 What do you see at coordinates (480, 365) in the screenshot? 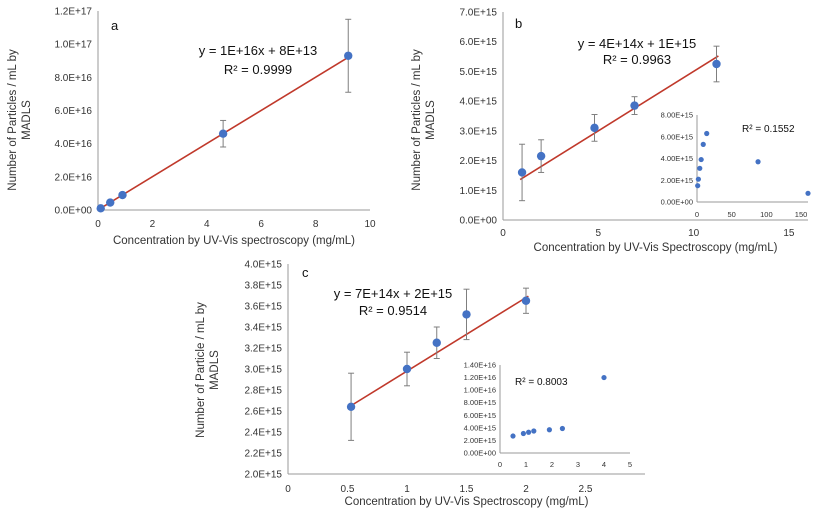
I see `inset-y-tick-label: 1.40E+16` at bounding box center [480, 365].